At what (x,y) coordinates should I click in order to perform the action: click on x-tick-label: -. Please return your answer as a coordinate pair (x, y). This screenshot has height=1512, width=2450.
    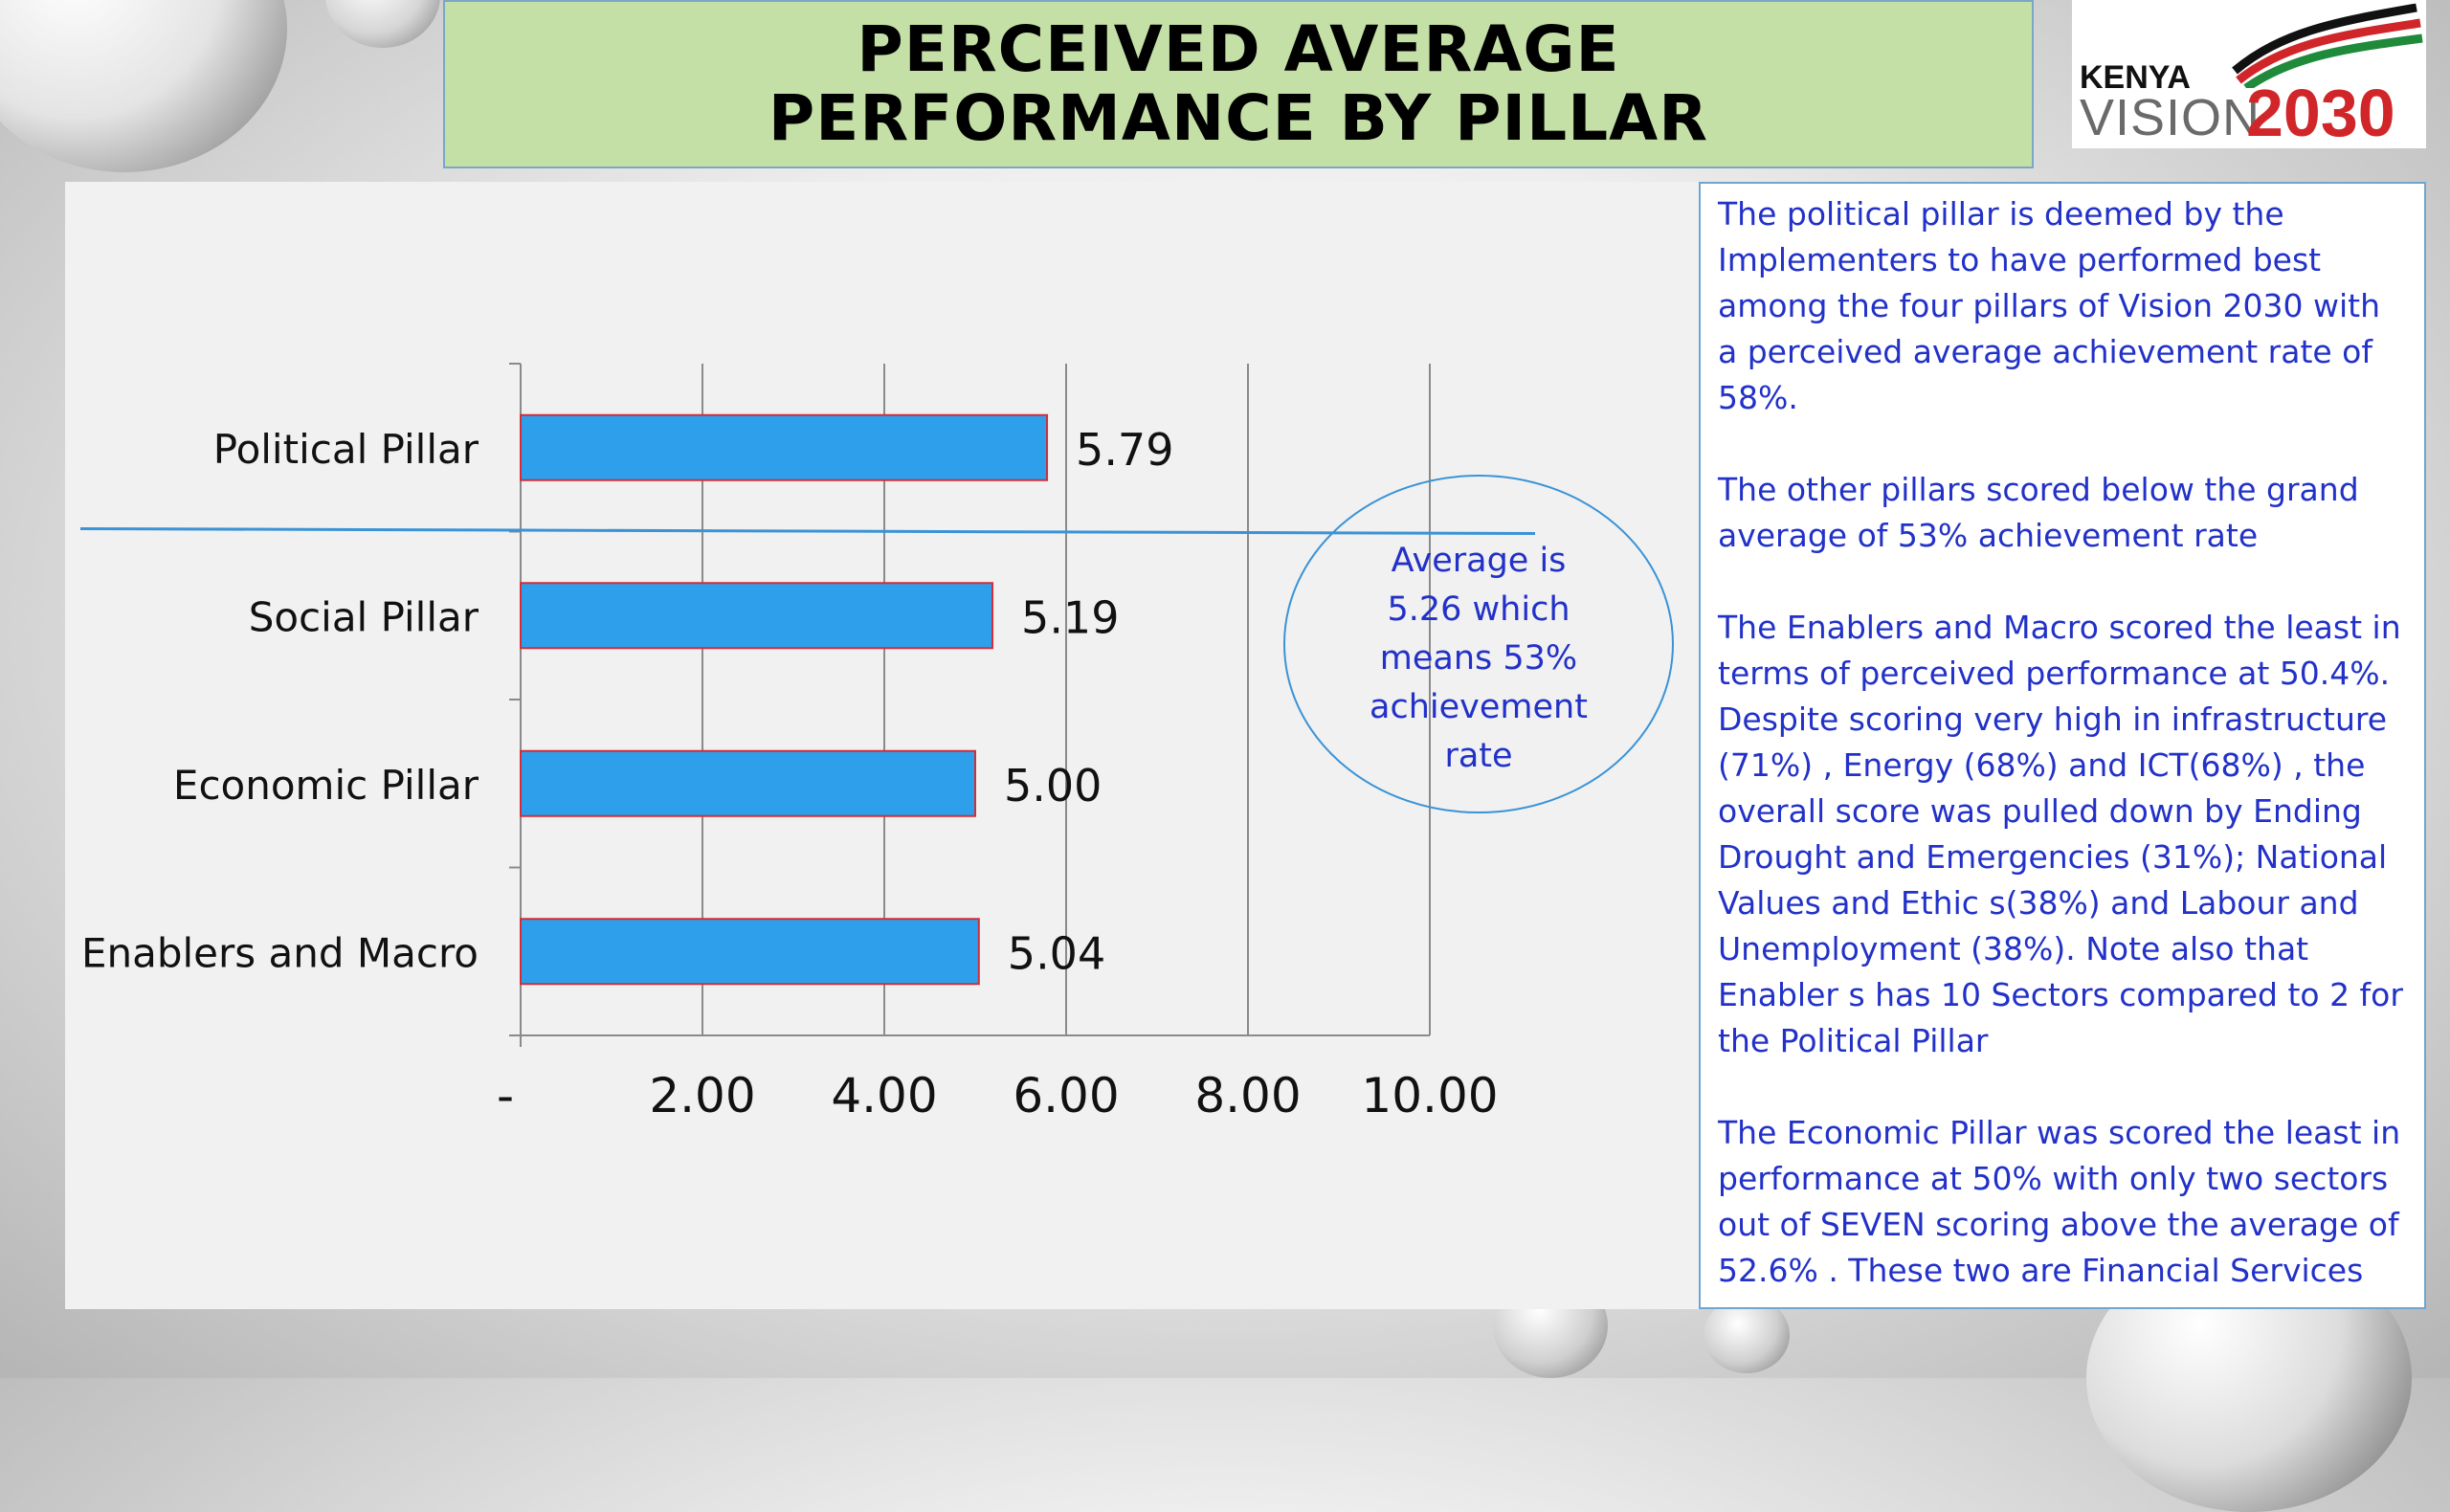
    Looking at the image, I should click on (505, 1095).